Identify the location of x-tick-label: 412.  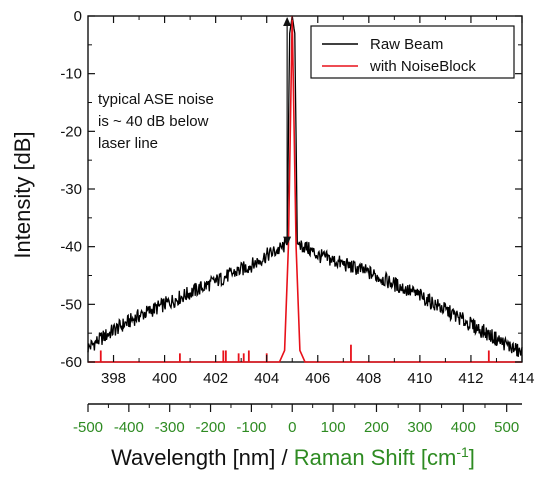
(470, 378).